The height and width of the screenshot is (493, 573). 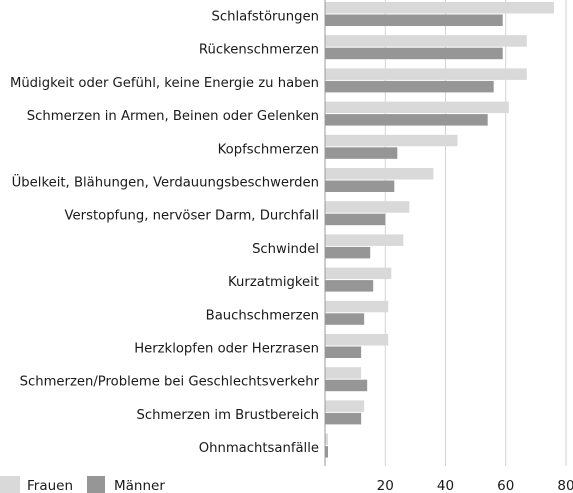 What do you see at coordinates (227, 415) in the screenshot?
I see `category-label-12: Schmerzen im Brustbereich` at bounding box center [227, 415].